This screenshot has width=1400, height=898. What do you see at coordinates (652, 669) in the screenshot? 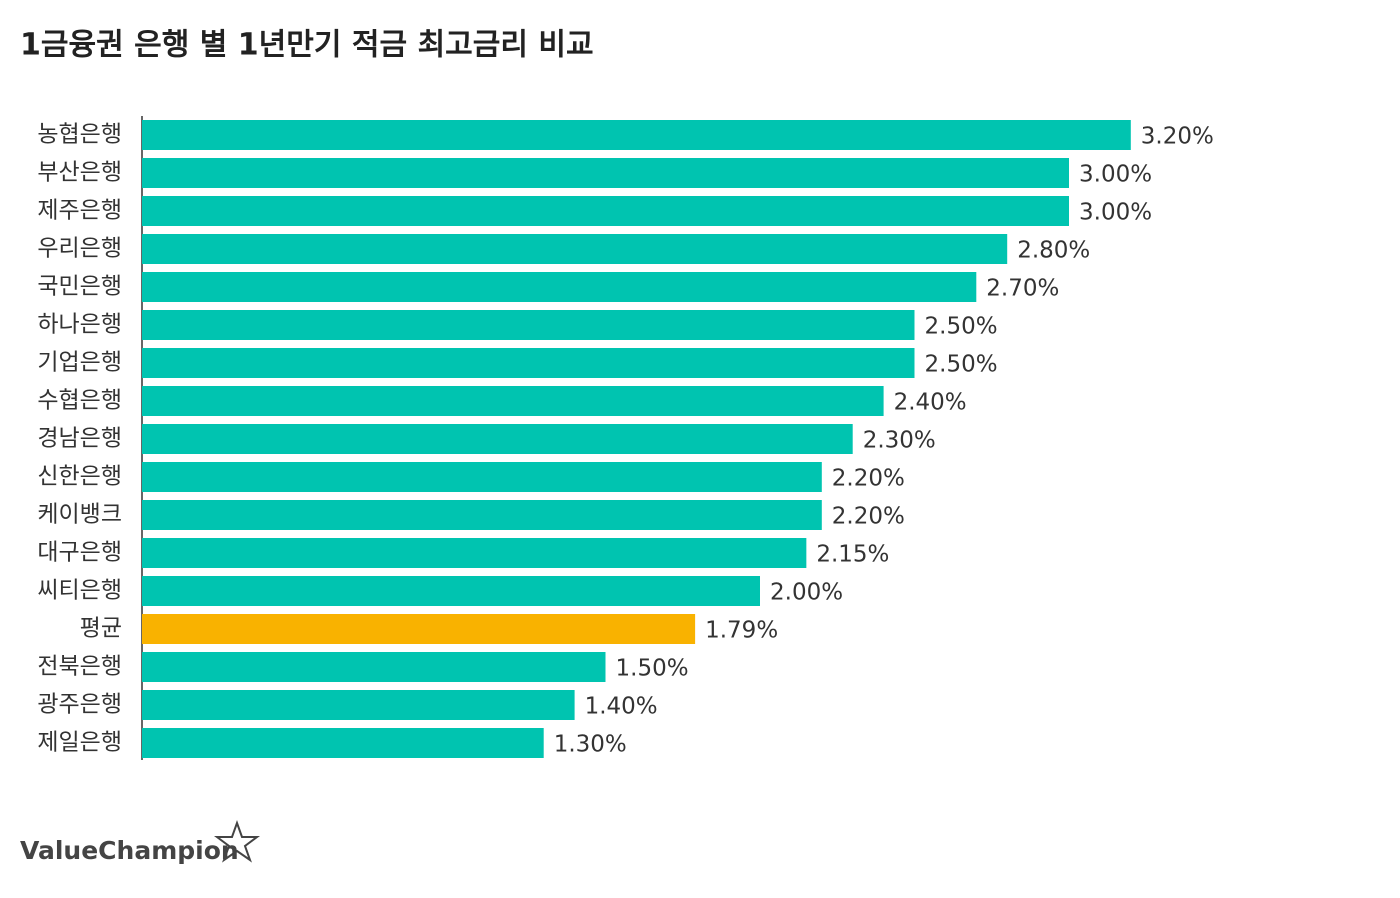
I see `value-label: 1.50%` at bounding box center [652, 669].